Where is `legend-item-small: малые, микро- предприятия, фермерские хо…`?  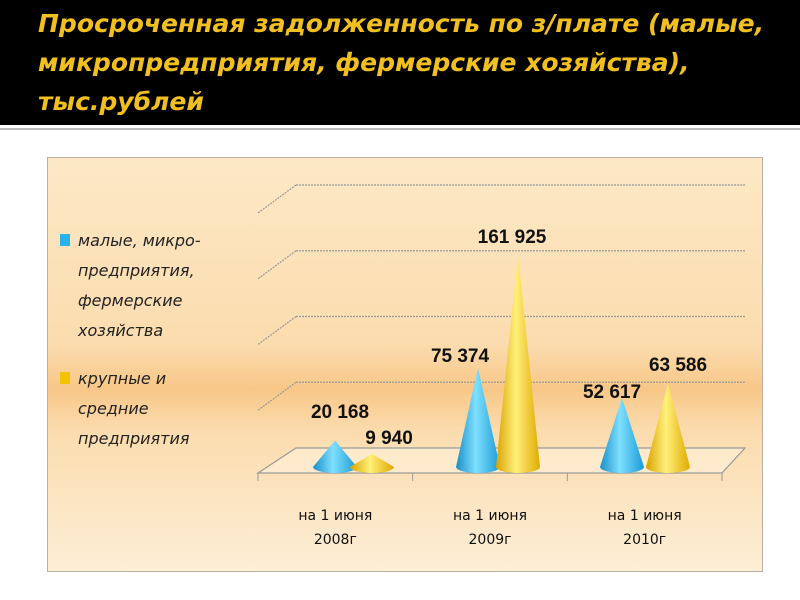 legend-item-small: малые, микро- предприятия, фермерские хо… is located at coordinates (154, 286).